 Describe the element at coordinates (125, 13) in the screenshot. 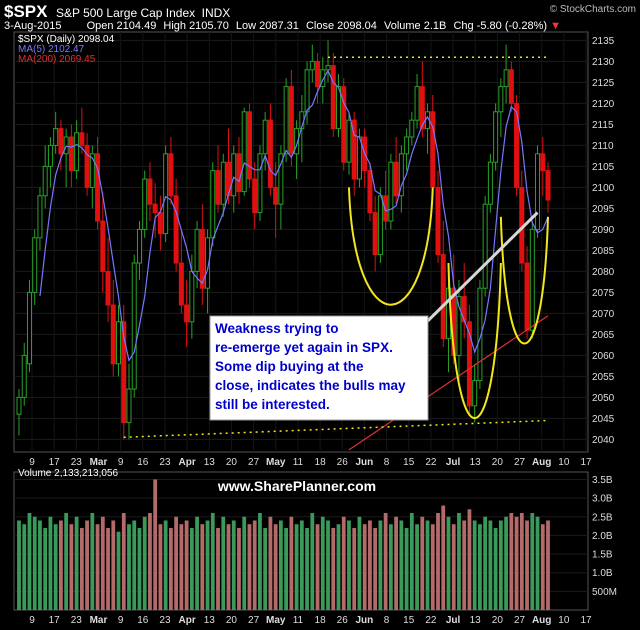

I see `index-name: S&P 500 Large Cap Index` at that location.